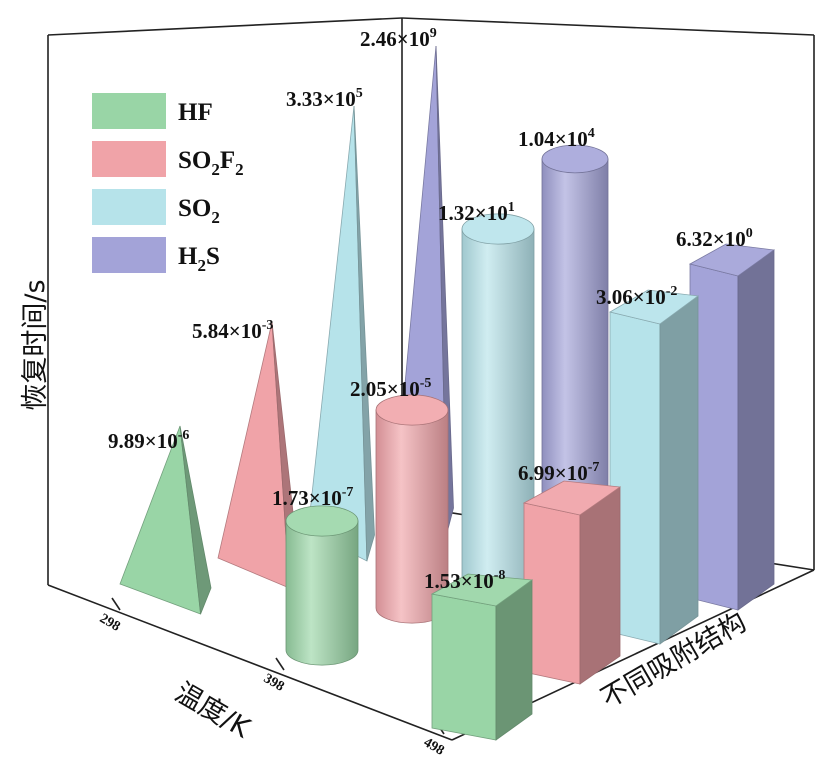 Image resolution: width=827 pixels, height=773 pixels. Describe the element at coordinates (636, 296) in the screenshot. I see `data-label: 3.06×10⁻²` at that location.